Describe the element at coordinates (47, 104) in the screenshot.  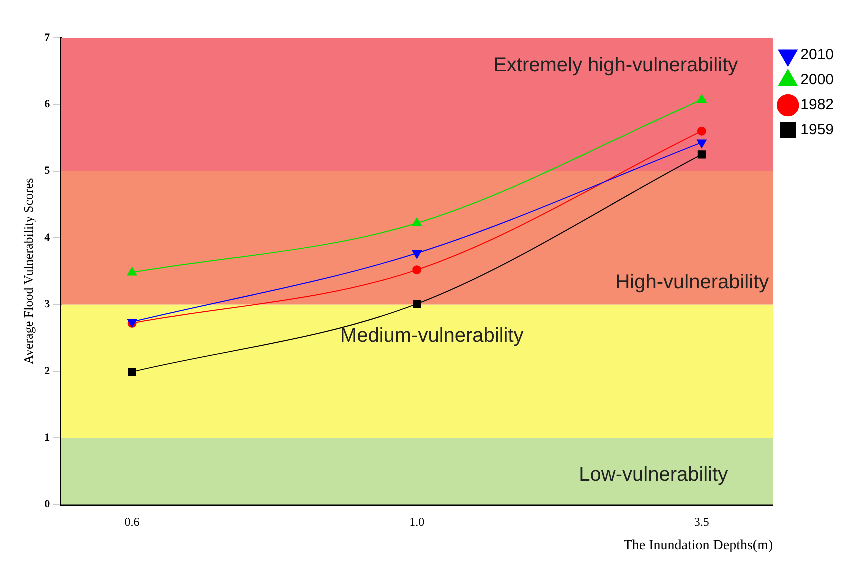
I see `y-tick-label: 6` at that location.